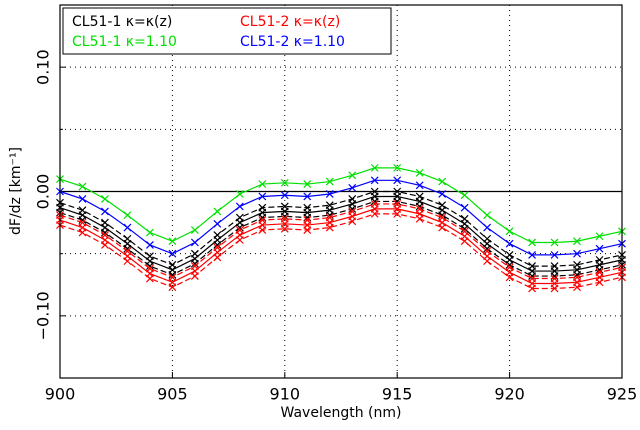  What do you see at coordinates (285, 394) in the screenshot?
I see `x-tick-label: 910` at bounding box center [285, 394].